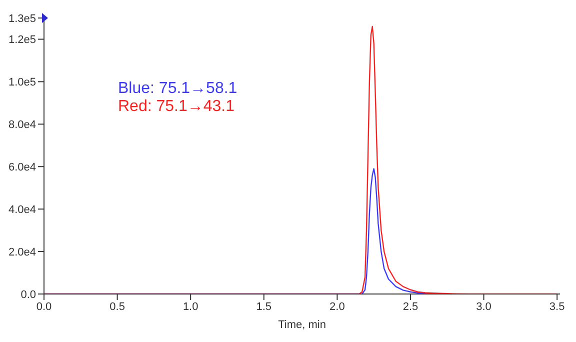 The width and height of the screenshot is (576, 342). I want to click on x-tick-label: 2.5, so click(410, 306).